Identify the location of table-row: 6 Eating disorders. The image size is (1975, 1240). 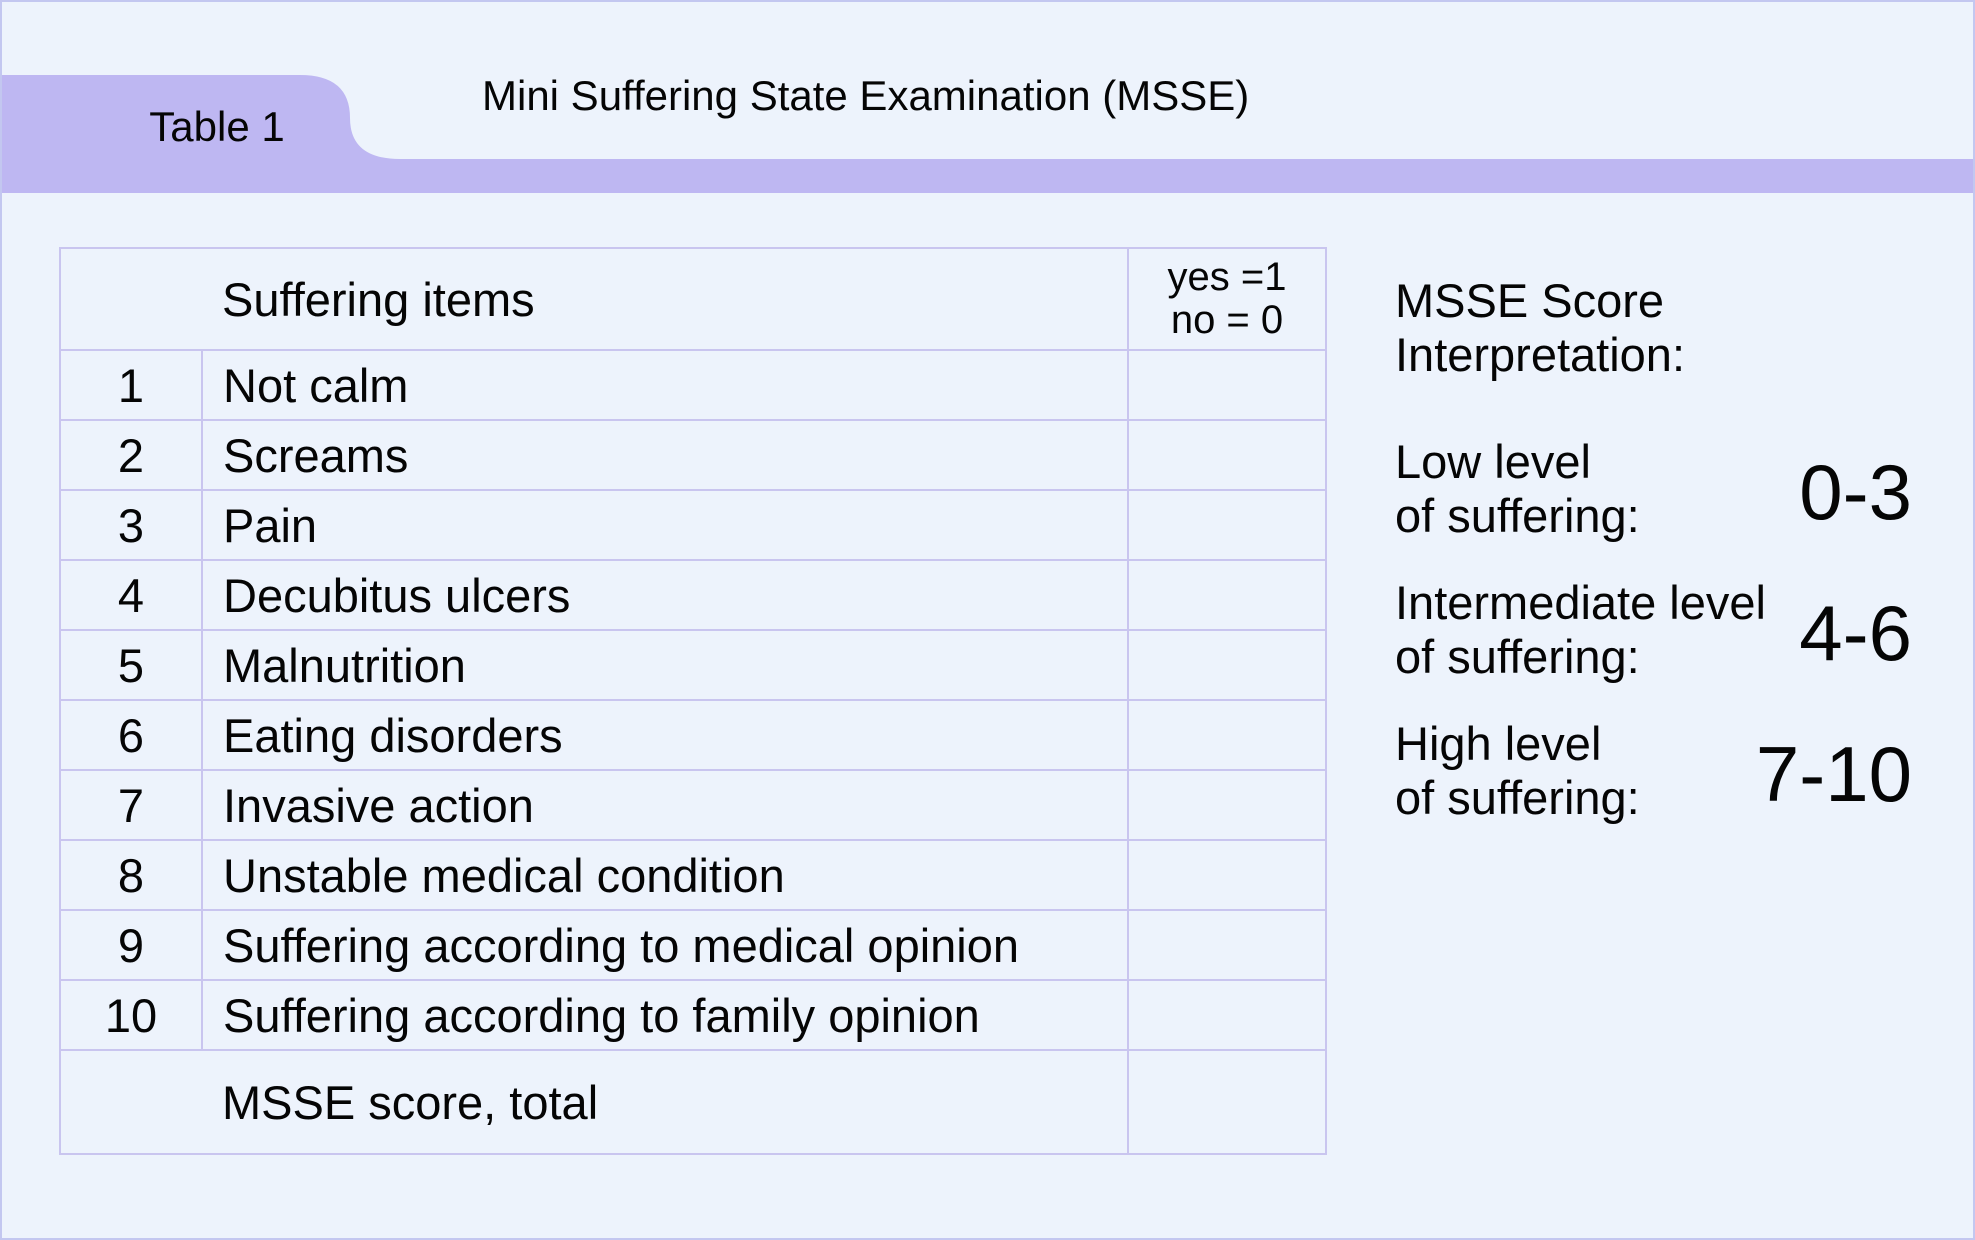
(693, 734).